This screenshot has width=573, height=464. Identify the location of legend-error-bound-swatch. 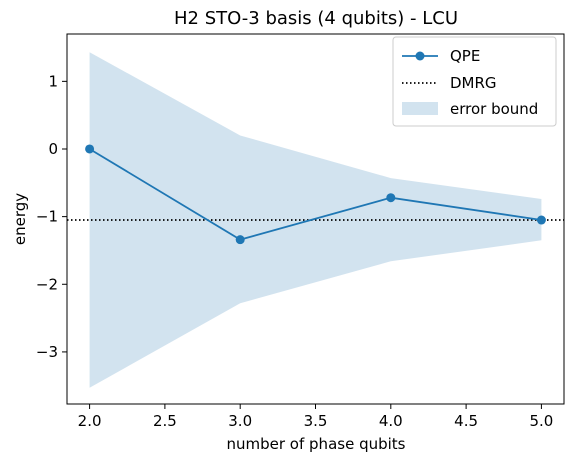
(420, 108).